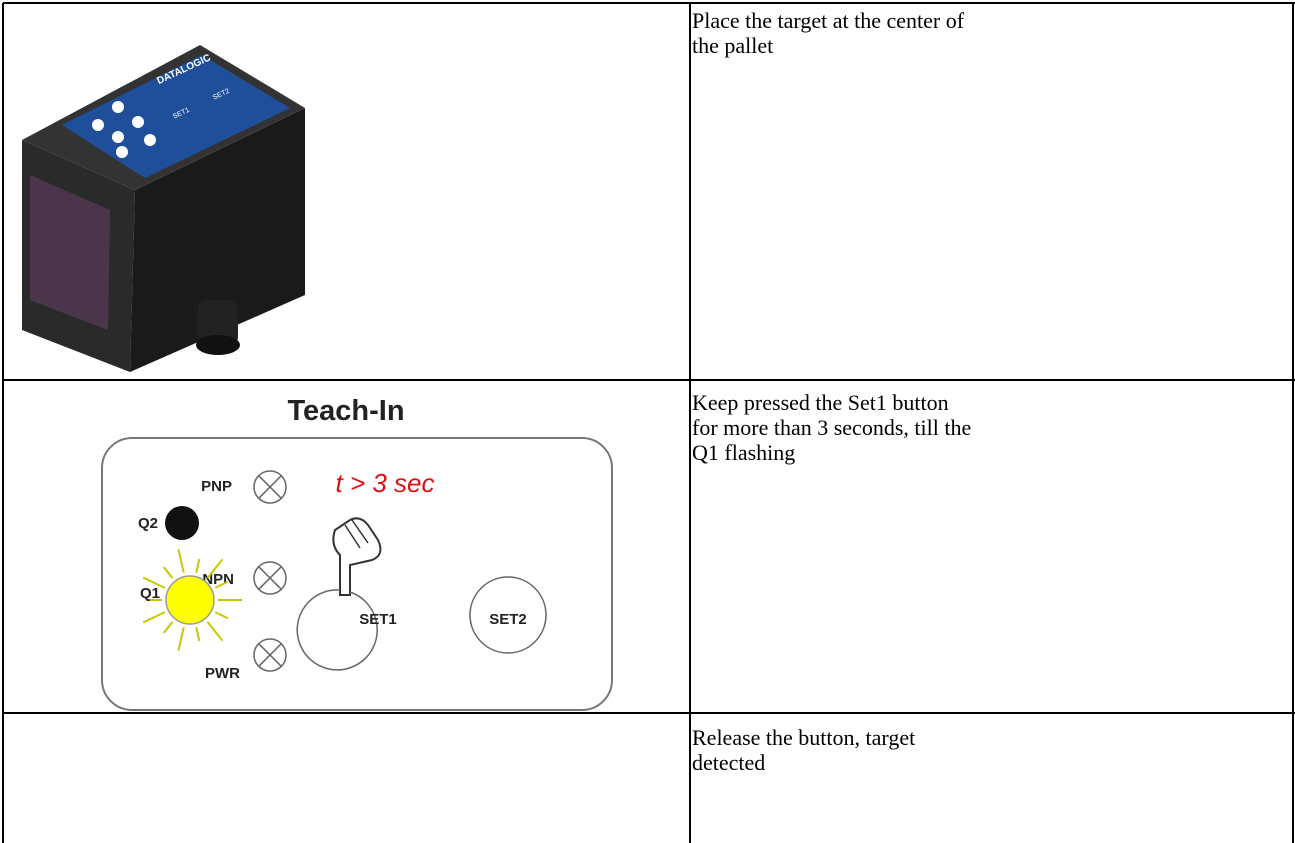  Describe the element at coordinates (385, 483) in the screenshot. I see `timing-label: t > 3 sec` at that location.